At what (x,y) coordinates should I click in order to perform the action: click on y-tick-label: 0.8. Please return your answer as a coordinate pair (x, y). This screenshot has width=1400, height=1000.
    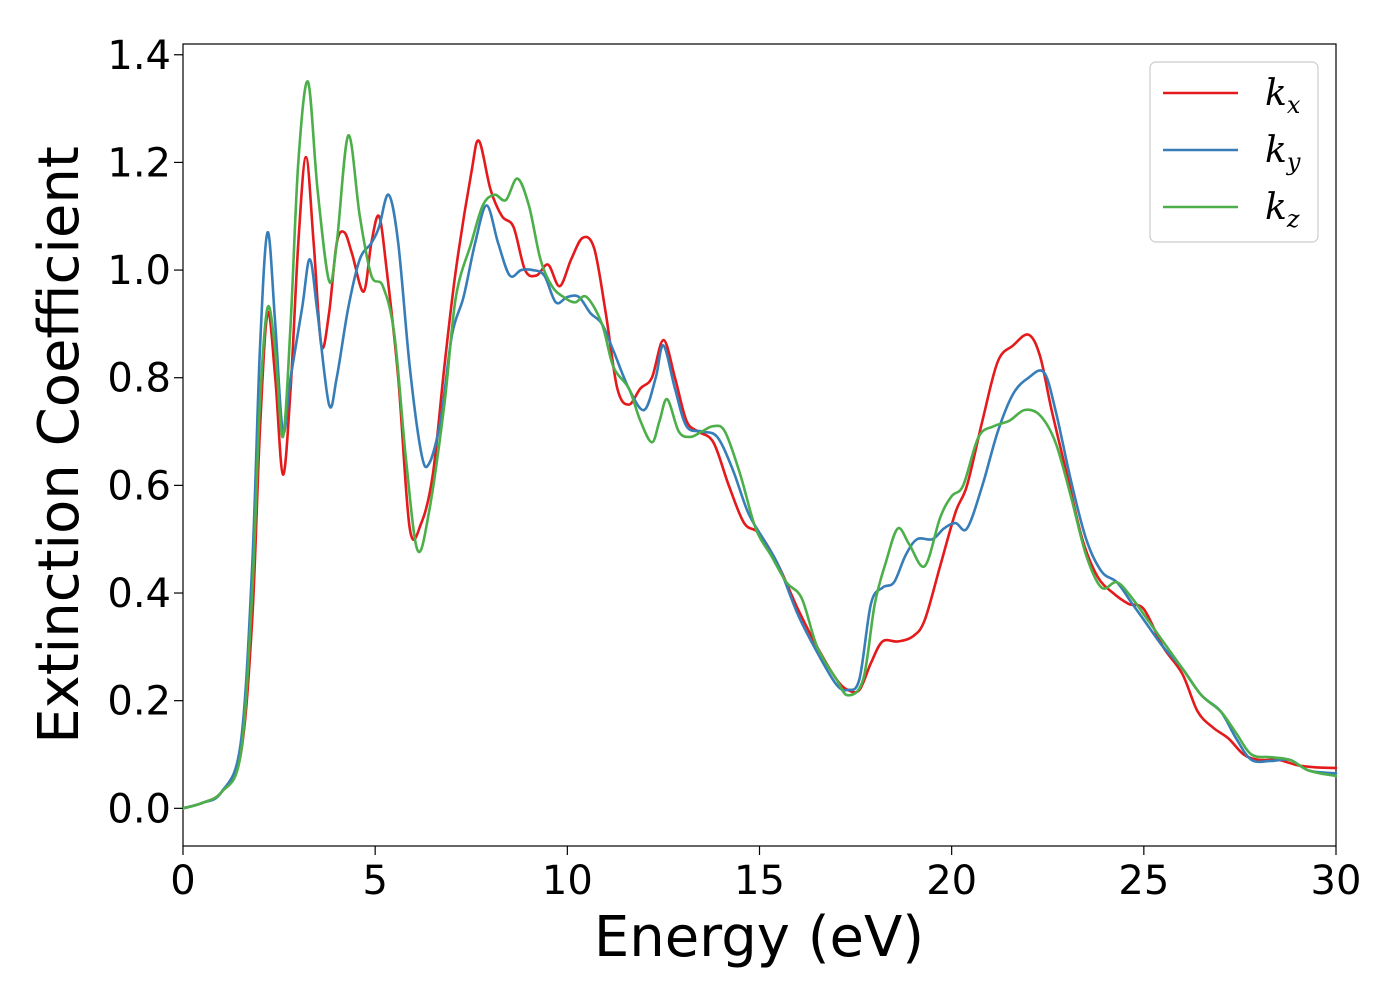
    Looking at the image, I should click on (139, 379).